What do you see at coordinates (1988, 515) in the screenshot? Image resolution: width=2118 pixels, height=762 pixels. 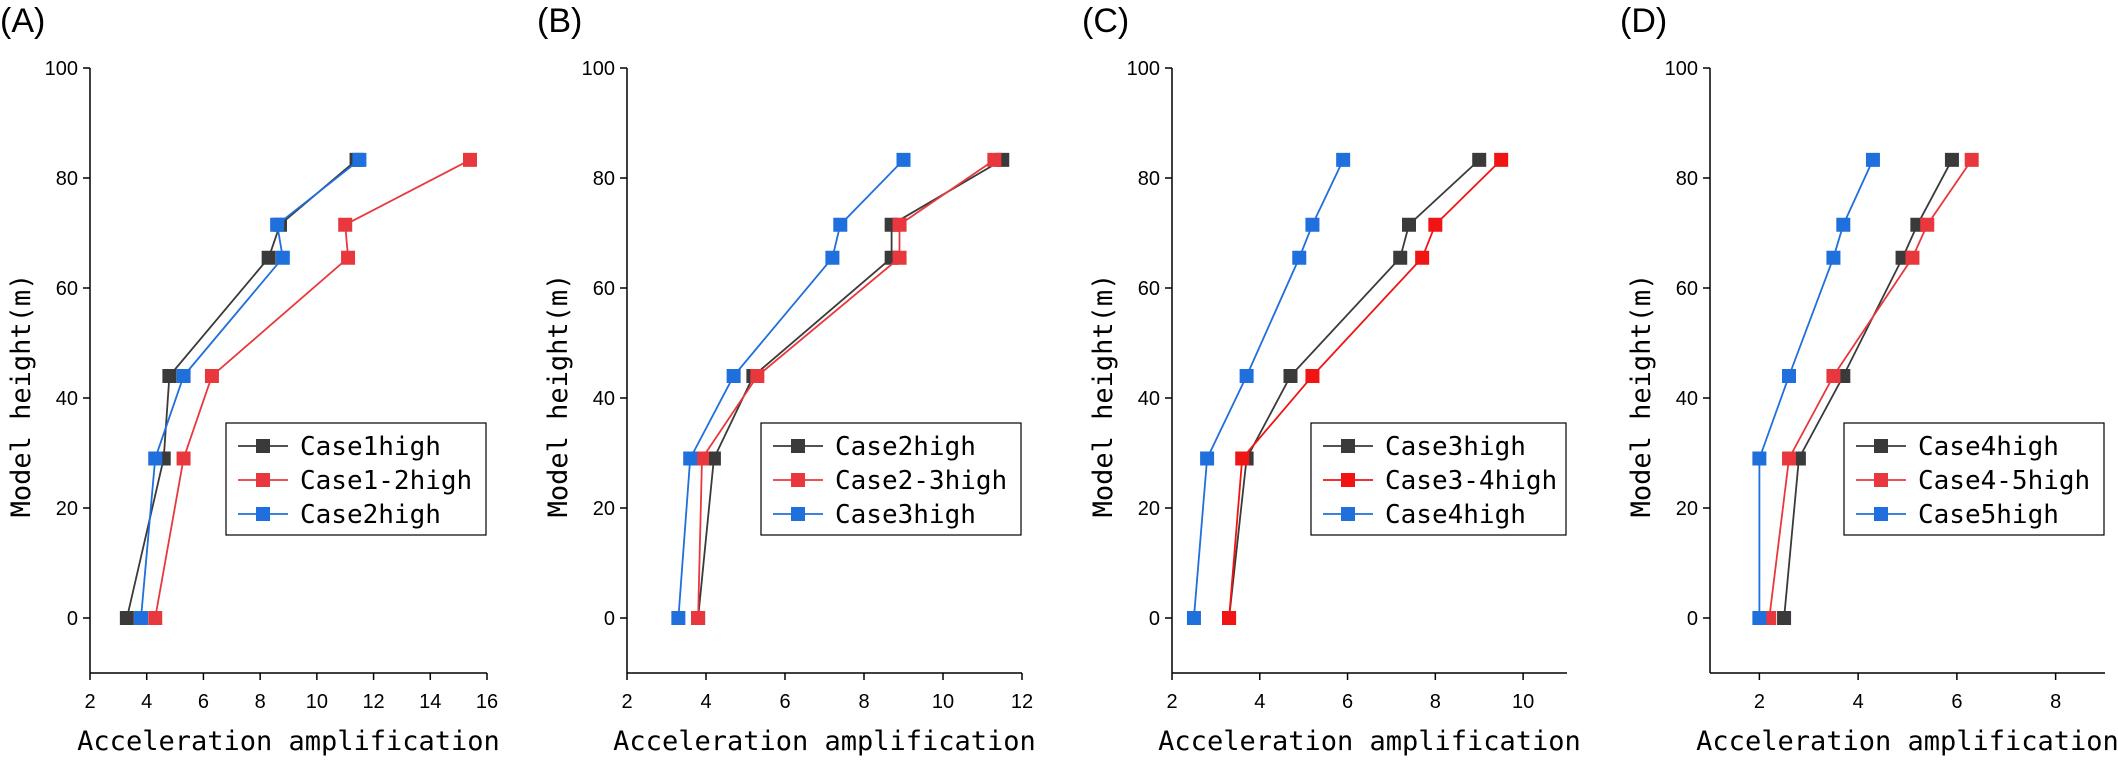 I see `legend-entry-label: Case5high` at bounding box center [1988, 515].